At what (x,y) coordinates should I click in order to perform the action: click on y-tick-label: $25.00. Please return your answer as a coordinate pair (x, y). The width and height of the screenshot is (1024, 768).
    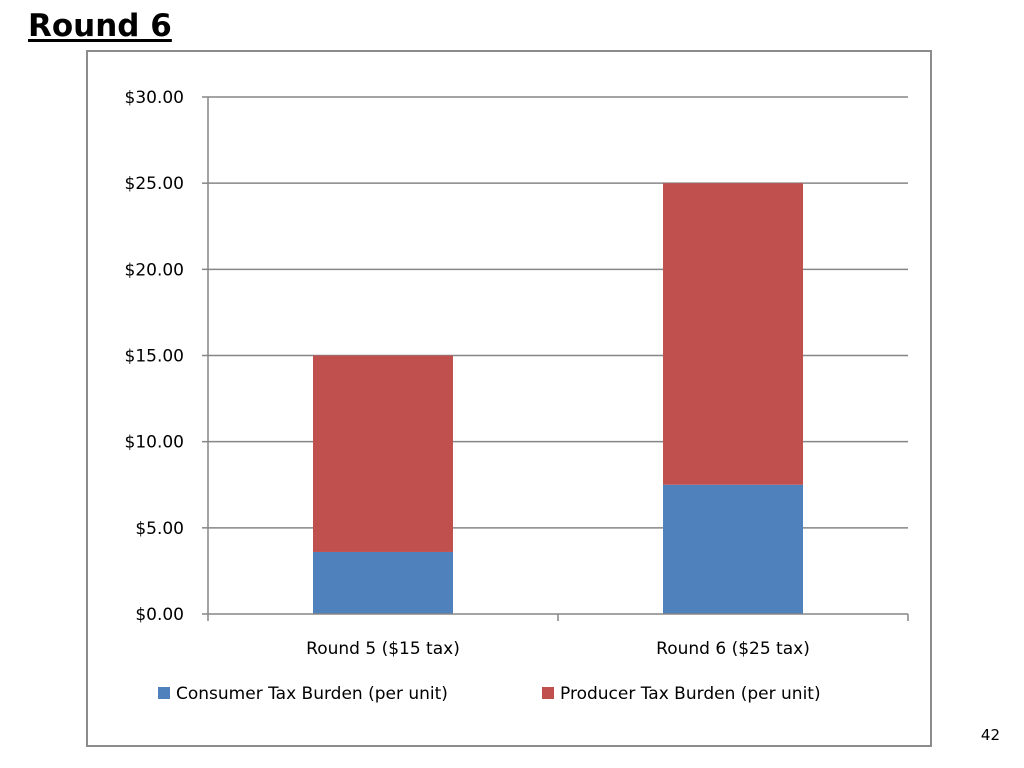
    Looking at the image, I should click on (154, 184).